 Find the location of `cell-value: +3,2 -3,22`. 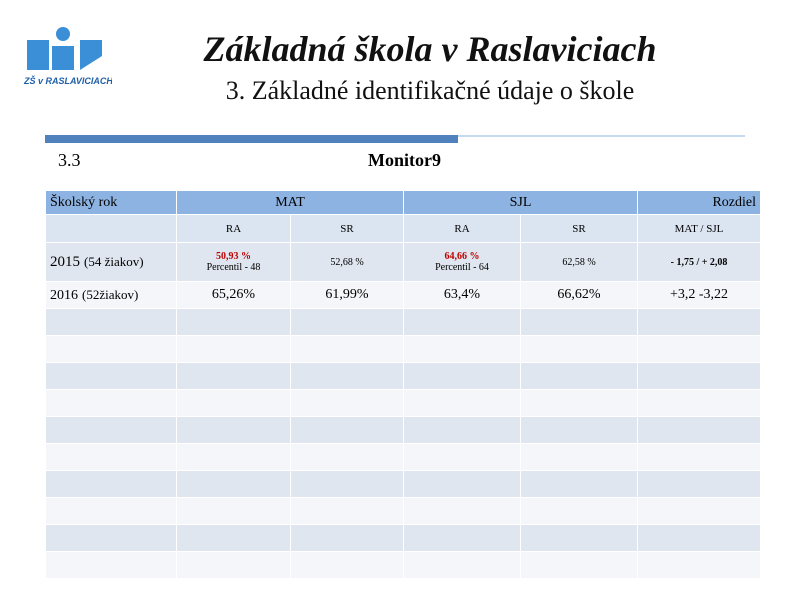

cell-value: +3,2 -3,22 is located at coordinates (699, 294).